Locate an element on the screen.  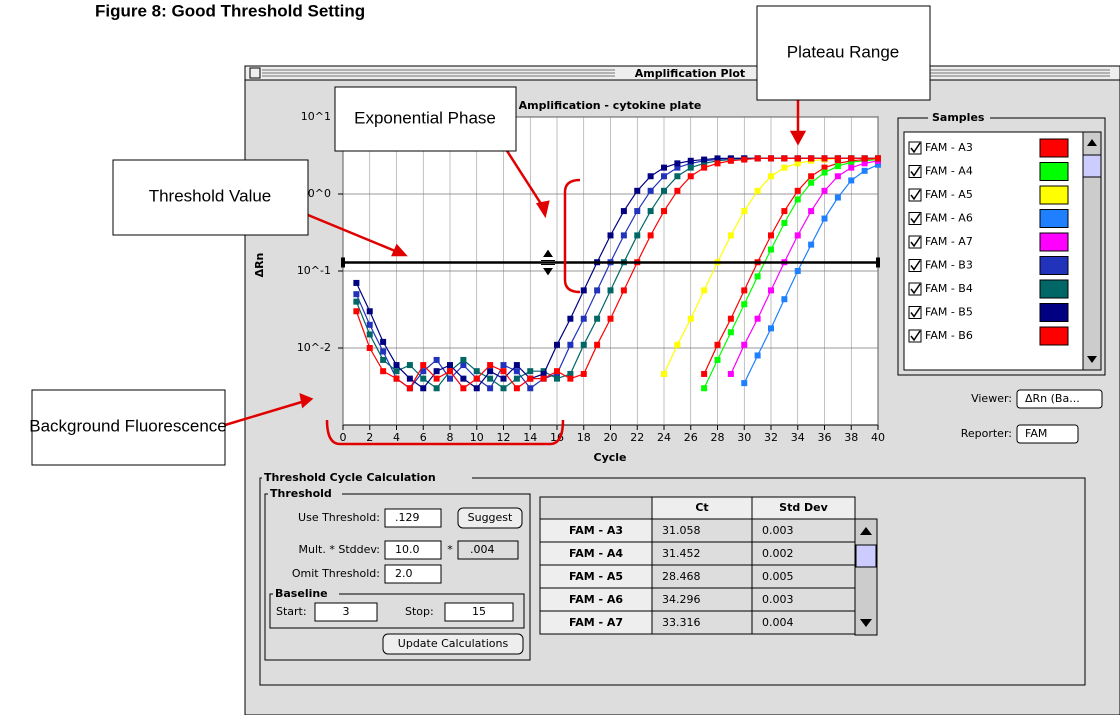
omit-field is located at coordinates (413, 574).